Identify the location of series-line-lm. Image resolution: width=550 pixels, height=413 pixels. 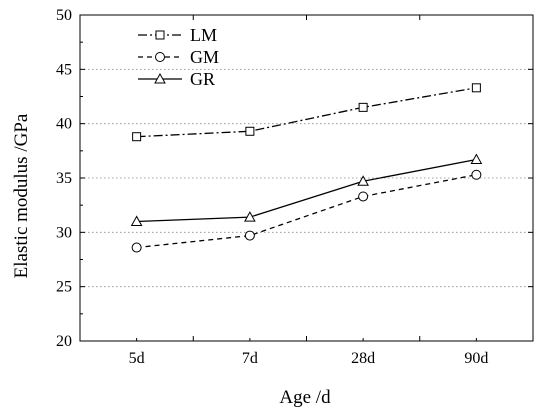
(306, 112).